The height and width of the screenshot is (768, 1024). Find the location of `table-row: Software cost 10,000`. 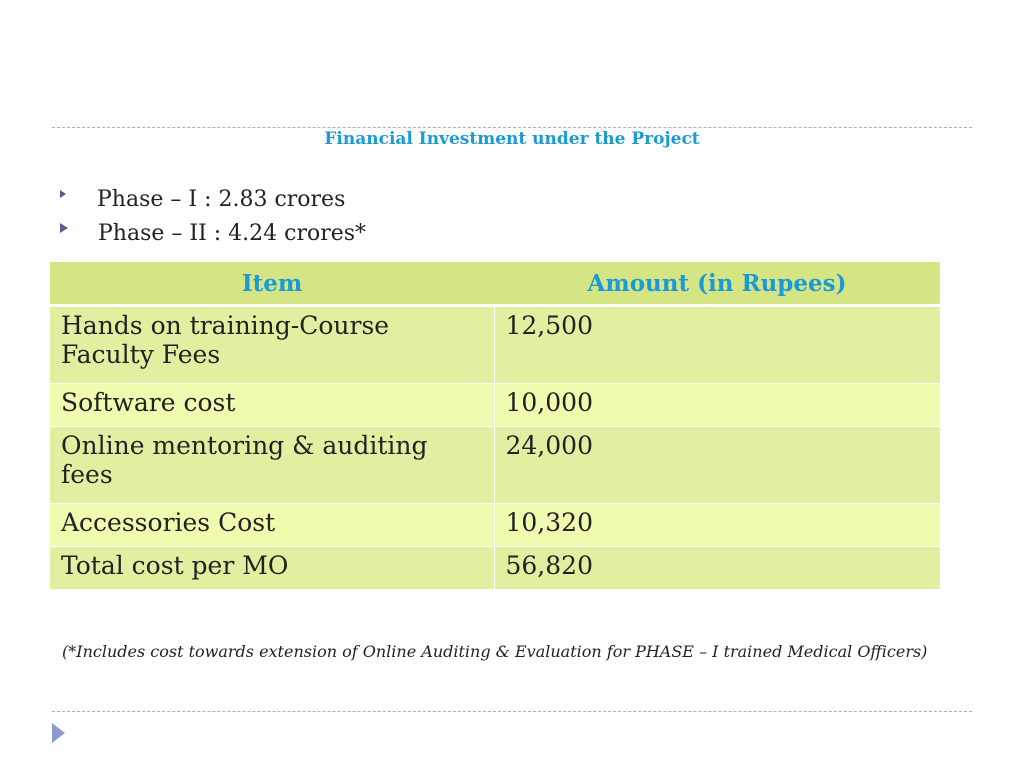

table-row: Software cost 10,000 is located at coordinates (495, 405).